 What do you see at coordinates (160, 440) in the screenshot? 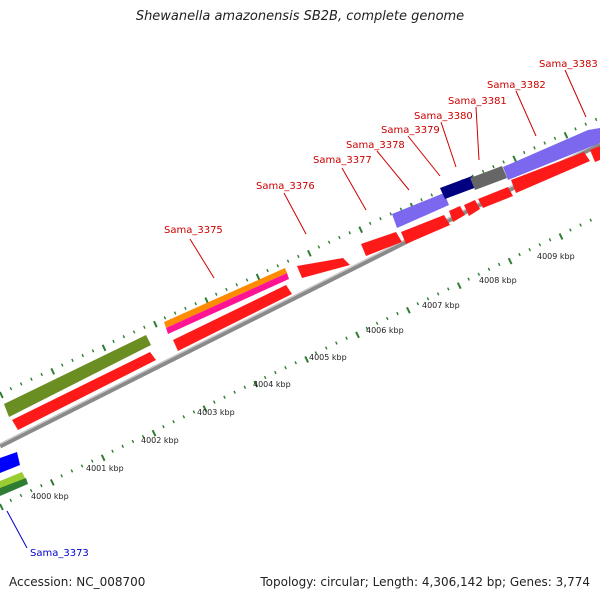
I see `scale-label: 4002 kbp` at bounding box center [160, 440].